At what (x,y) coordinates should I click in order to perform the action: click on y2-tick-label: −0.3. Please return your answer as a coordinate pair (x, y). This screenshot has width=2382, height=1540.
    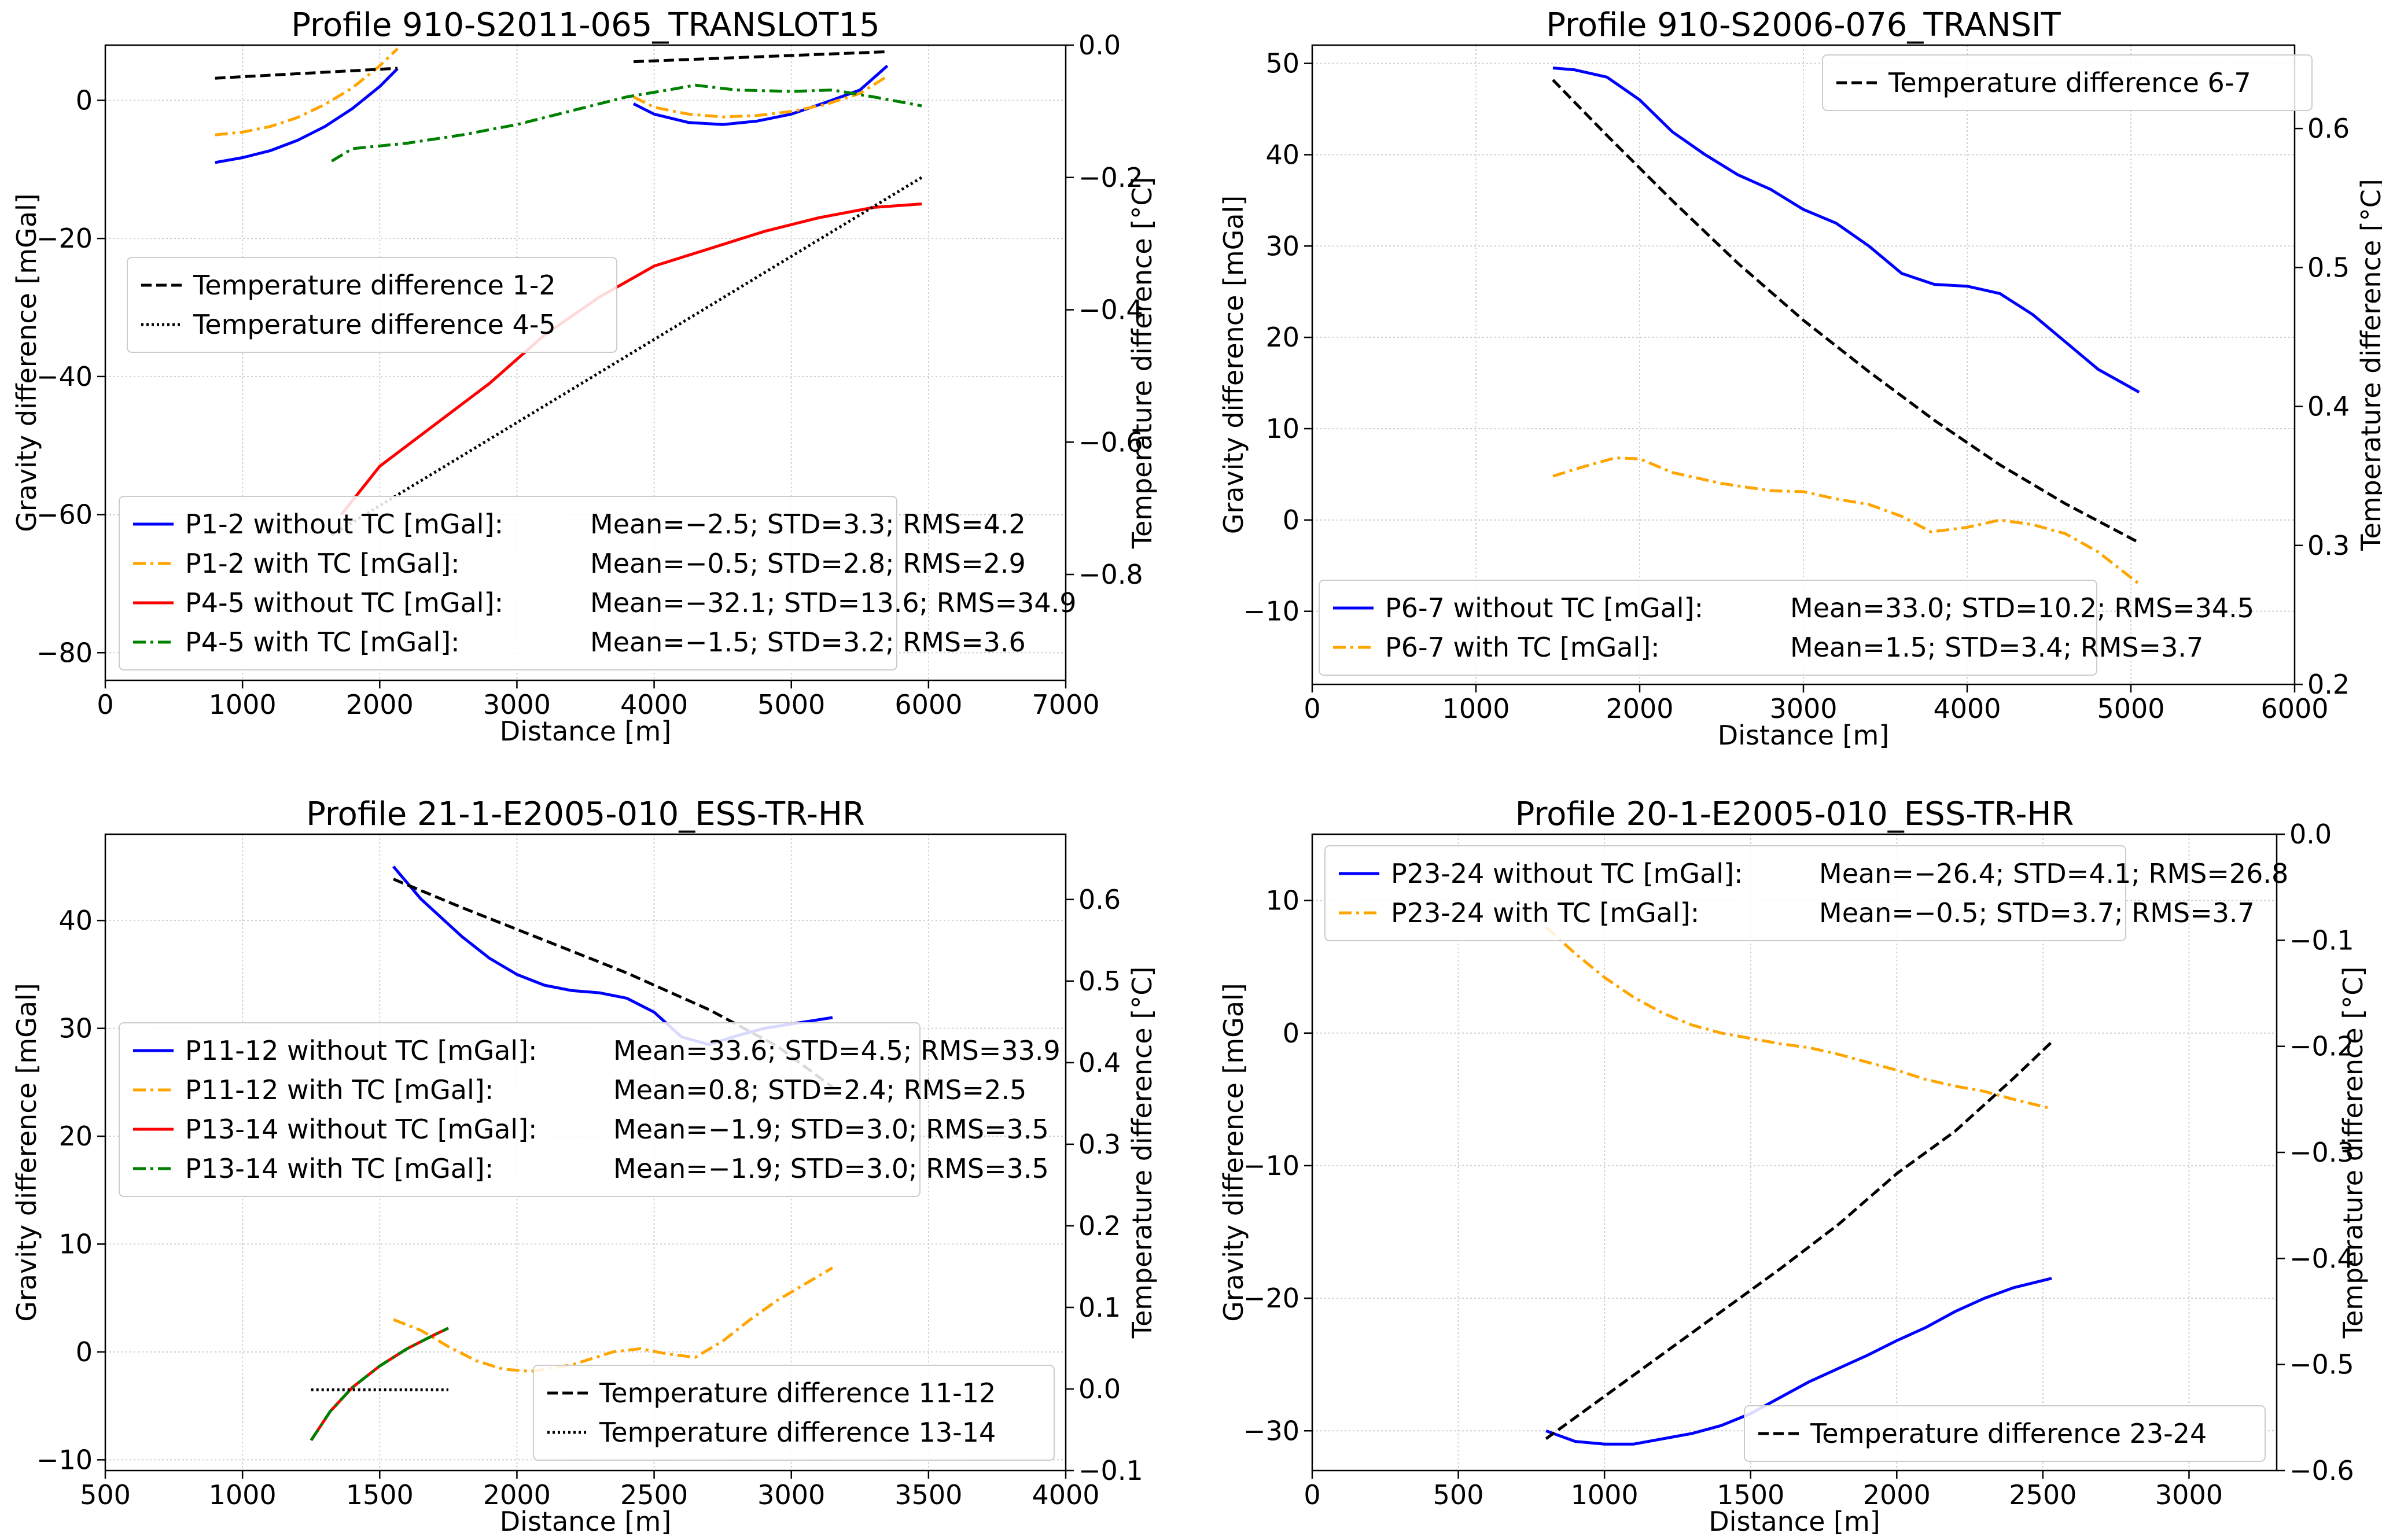
    Looking at the image, I should click on (2321, 1152).